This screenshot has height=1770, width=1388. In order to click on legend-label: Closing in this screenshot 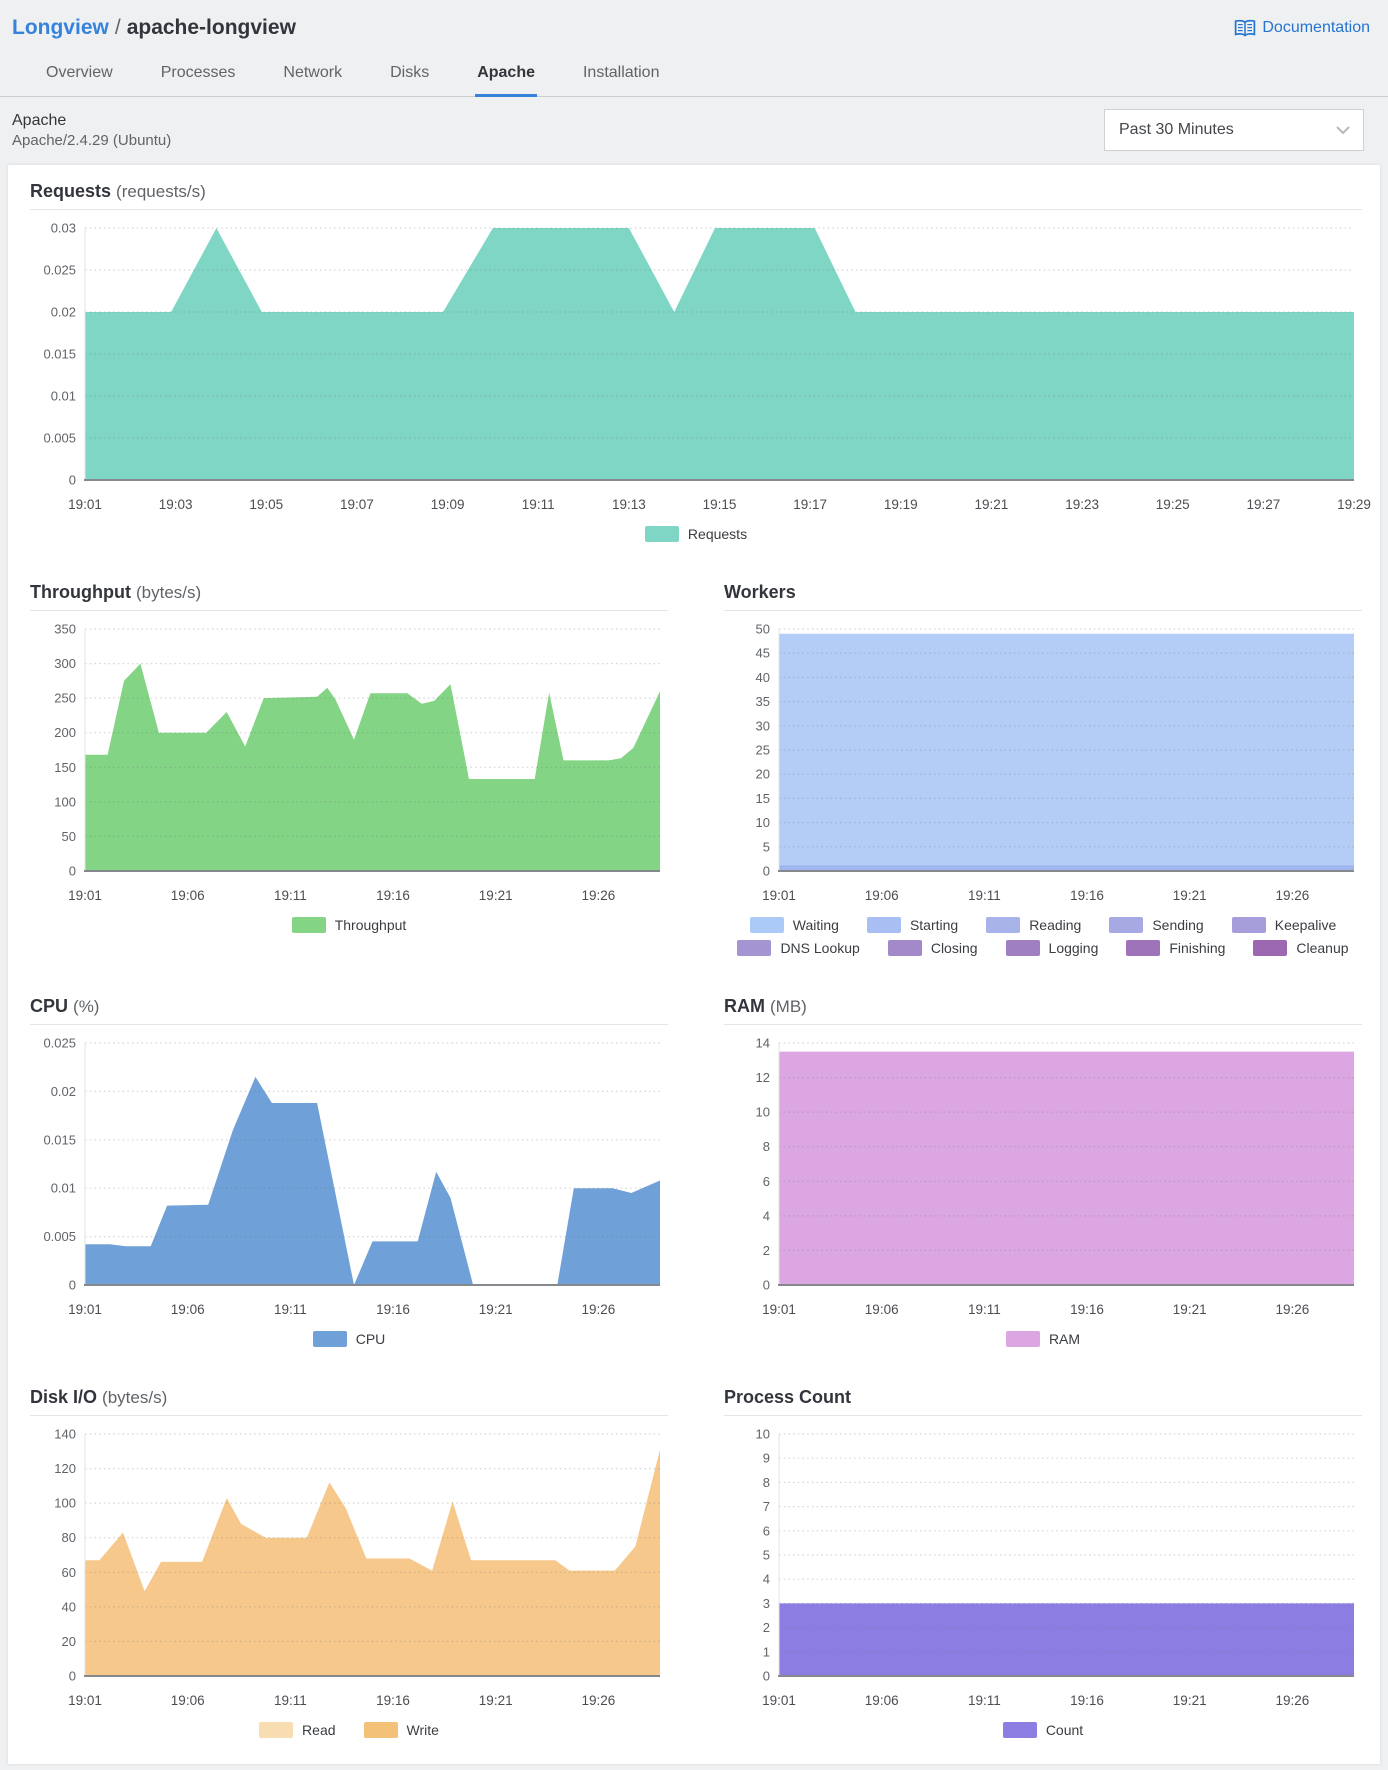, I will do `click(954, 948)`.